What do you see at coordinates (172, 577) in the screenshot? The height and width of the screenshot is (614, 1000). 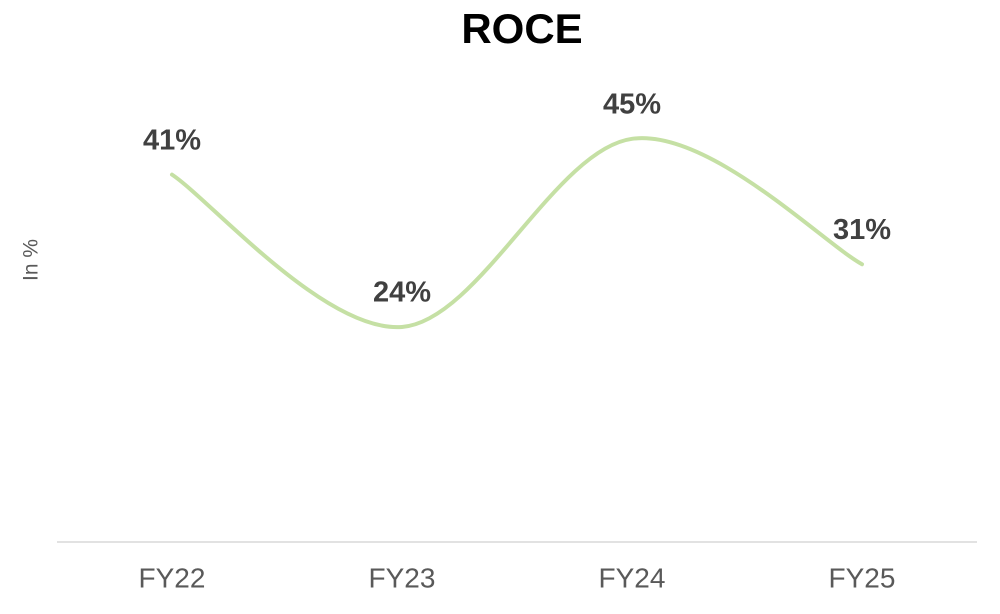 I see `x-tick-label: FY22` at bounding box center [172, 577].